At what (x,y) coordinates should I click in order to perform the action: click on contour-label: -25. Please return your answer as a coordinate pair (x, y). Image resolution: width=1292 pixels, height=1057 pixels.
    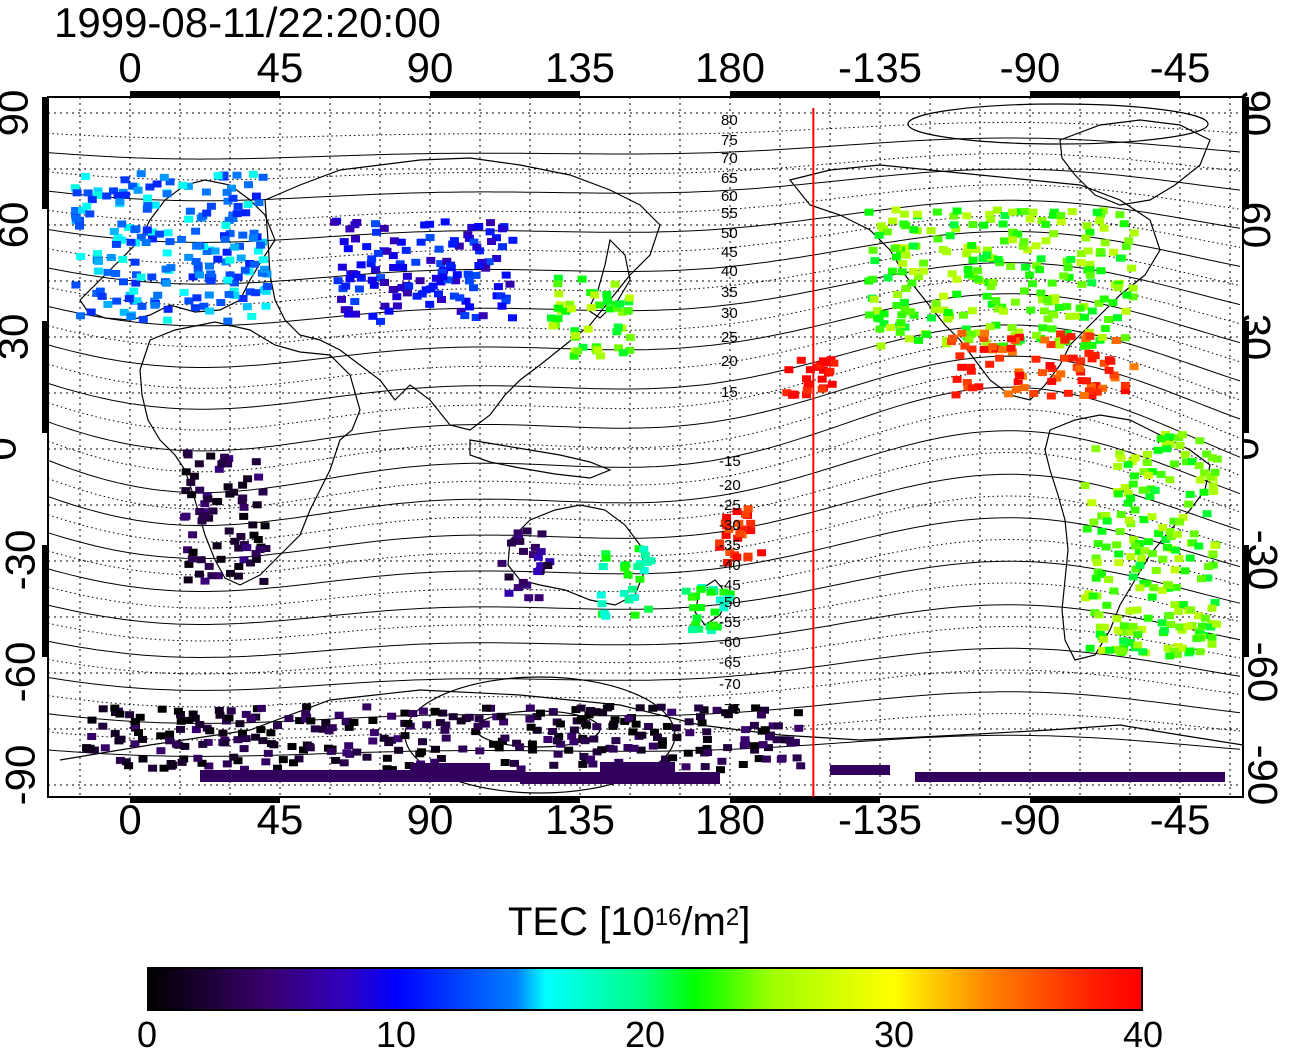
    Looking at the image, I should click on (730, 505).